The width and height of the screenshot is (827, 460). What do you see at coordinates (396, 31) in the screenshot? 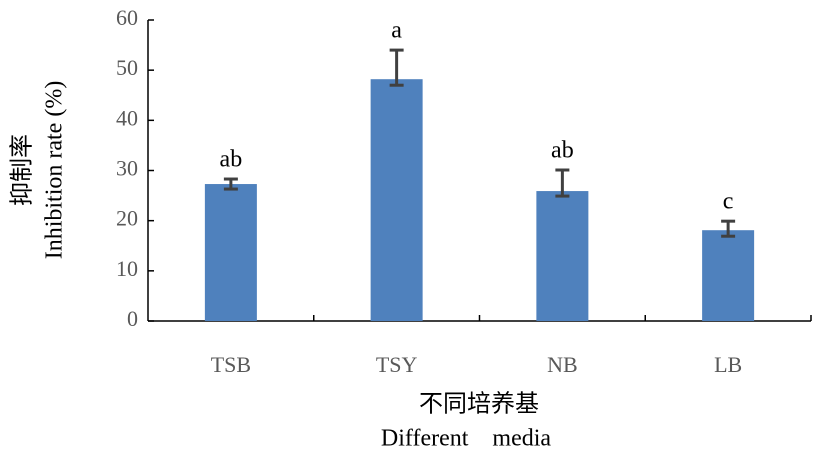
I see `data-label: a` at bounding box center [396, 31].